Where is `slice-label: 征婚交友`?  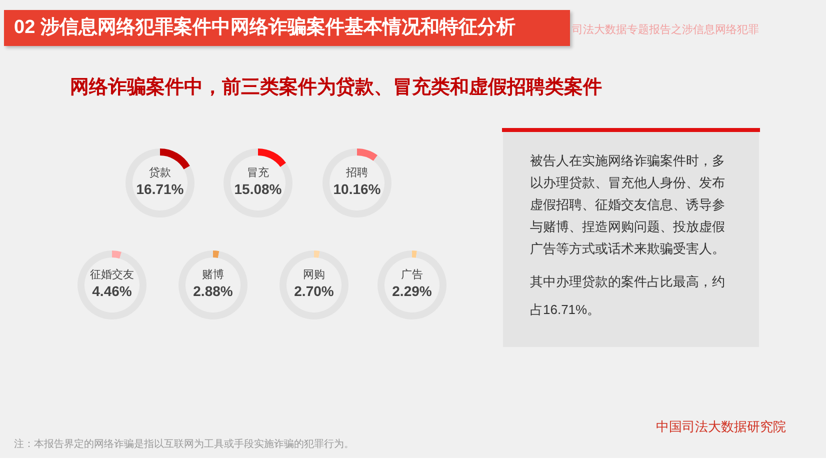
slice-label: 征婚交友 is located at coordinates (112, 275).